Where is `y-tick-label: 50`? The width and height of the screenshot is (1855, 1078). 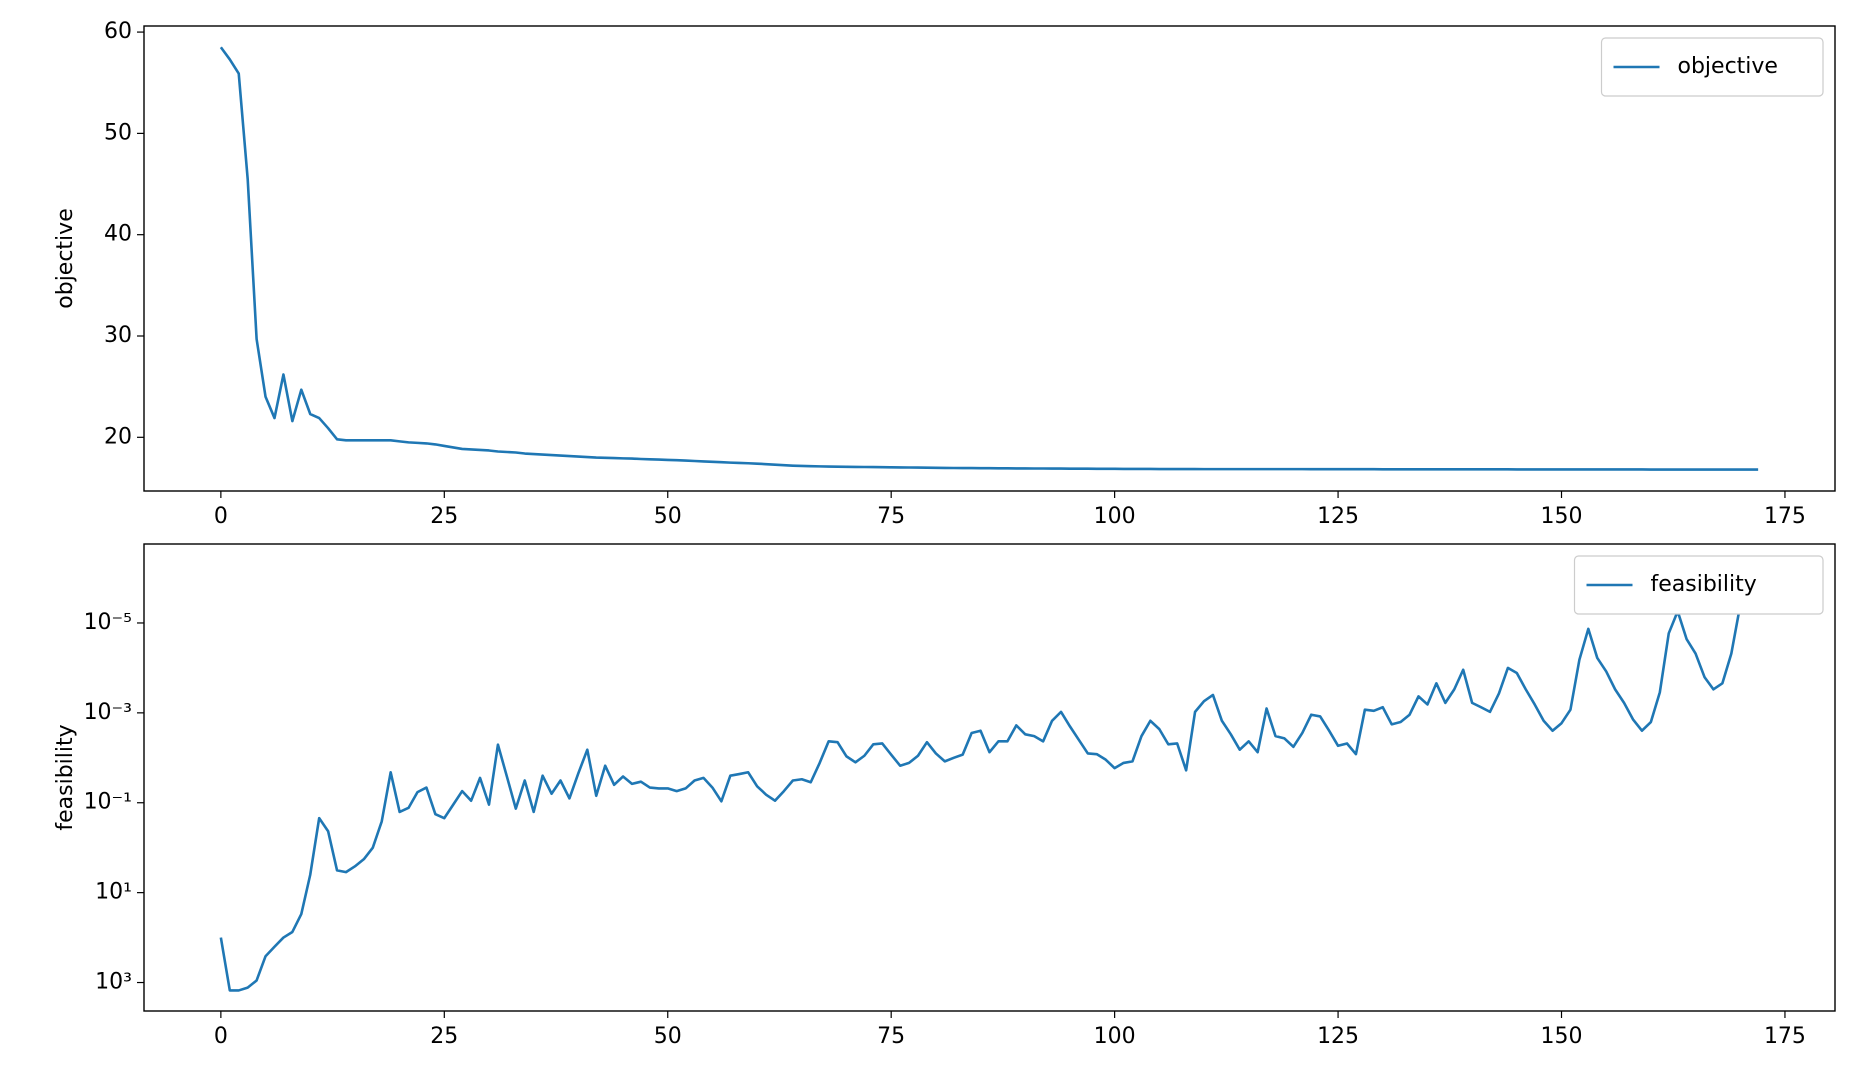 y-tick-label: 50 is located at coordinates (118, 132).